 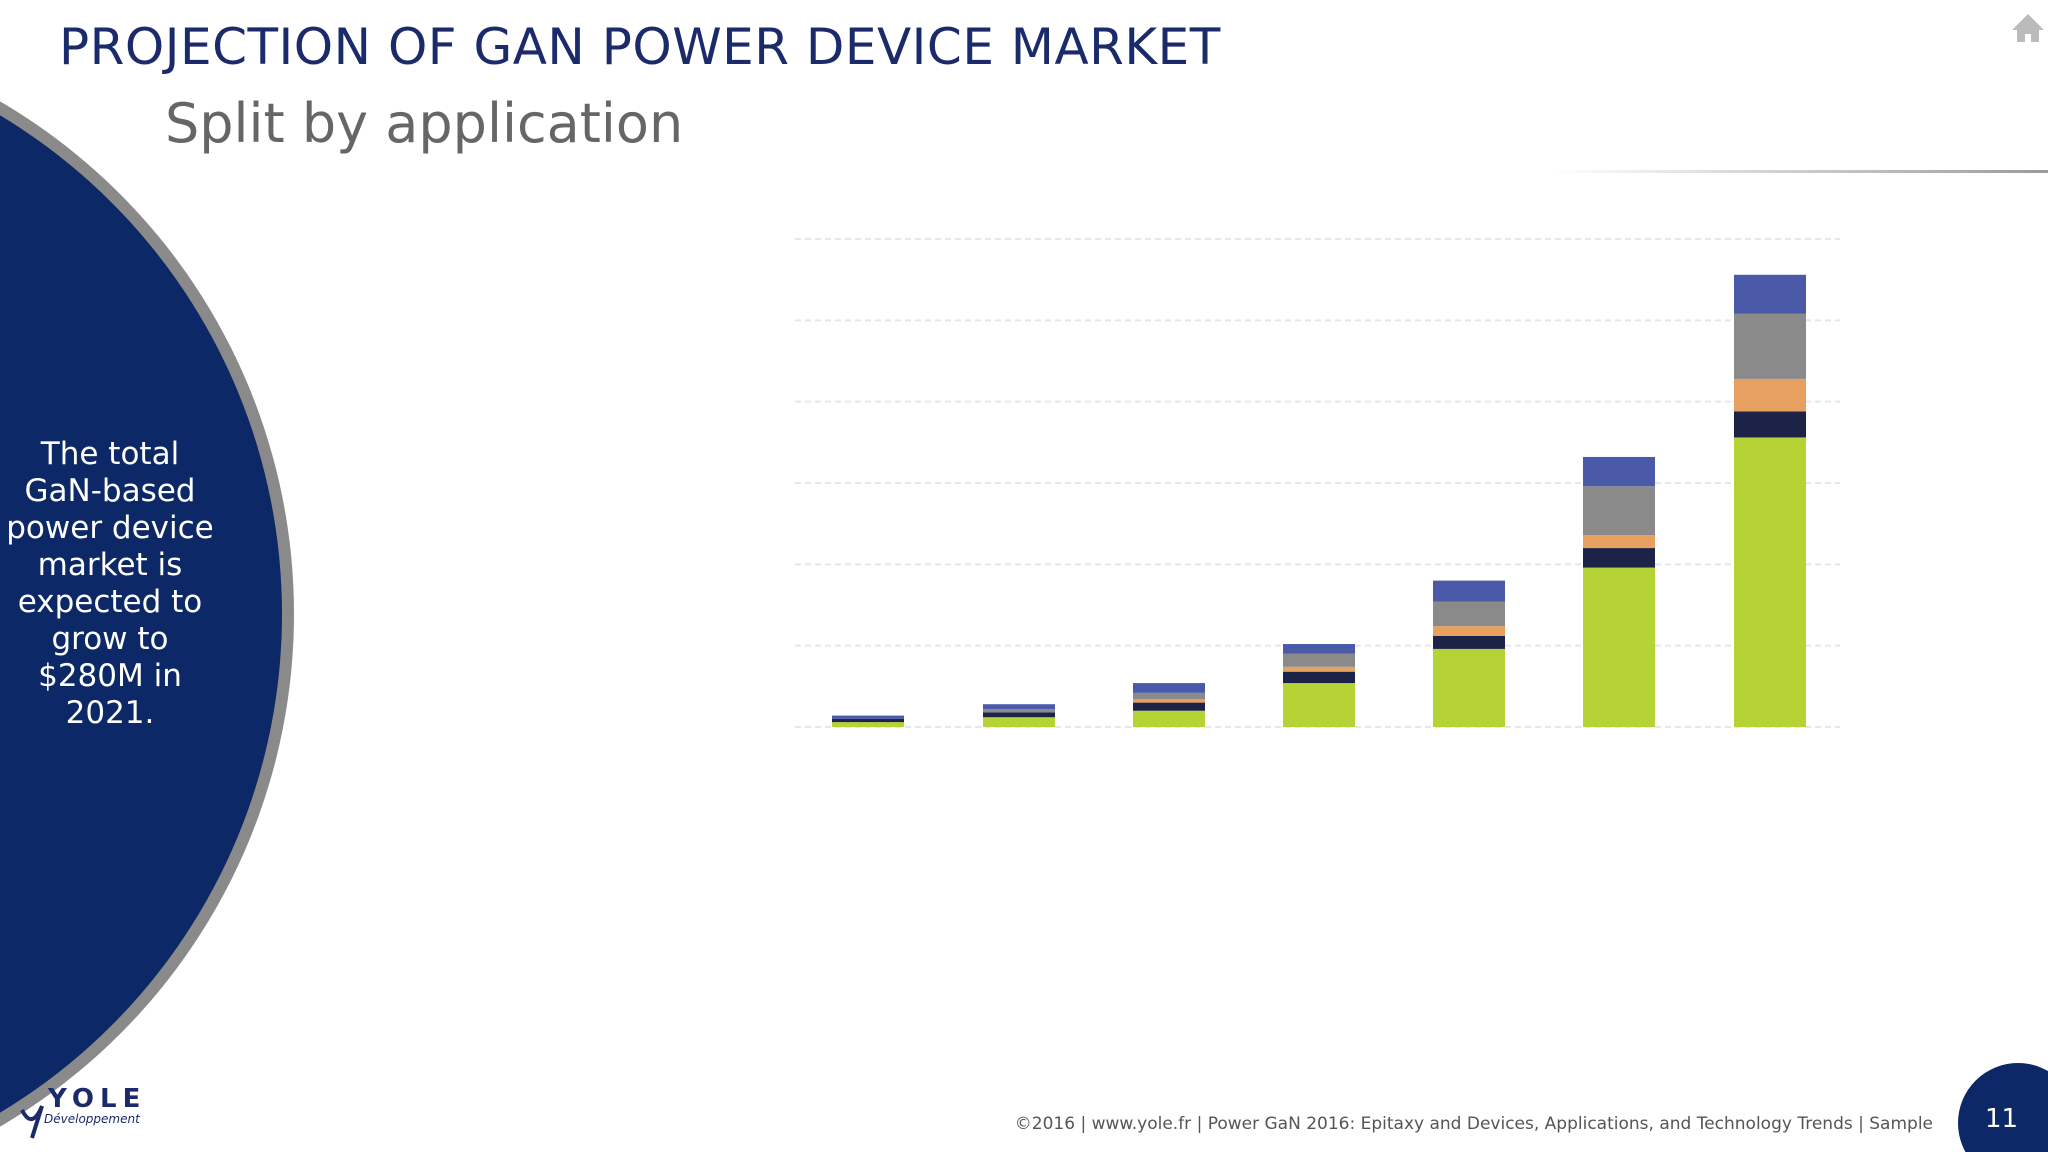 I want to click on callout-line: 2021., so click(x=110, y=713).